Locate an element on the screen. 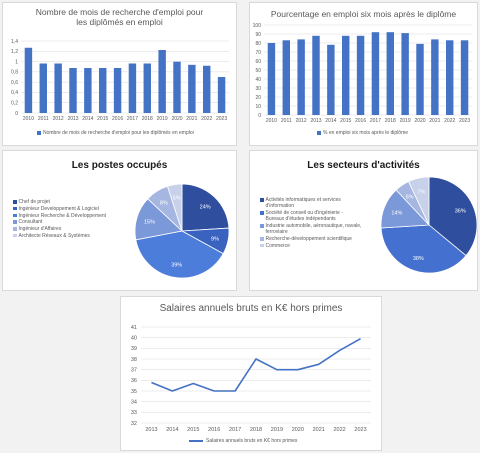 This screenshot has height=453, width=480. series-line is located at coordinates (256, 365).